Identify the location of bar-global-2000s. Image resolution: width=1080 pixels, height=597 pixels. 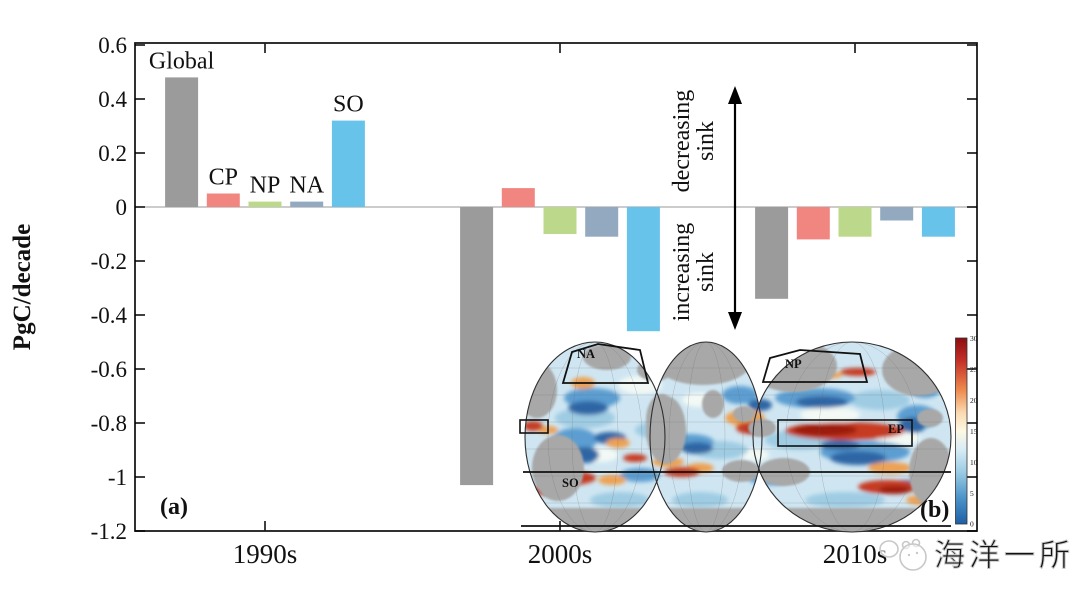
(477, 346).